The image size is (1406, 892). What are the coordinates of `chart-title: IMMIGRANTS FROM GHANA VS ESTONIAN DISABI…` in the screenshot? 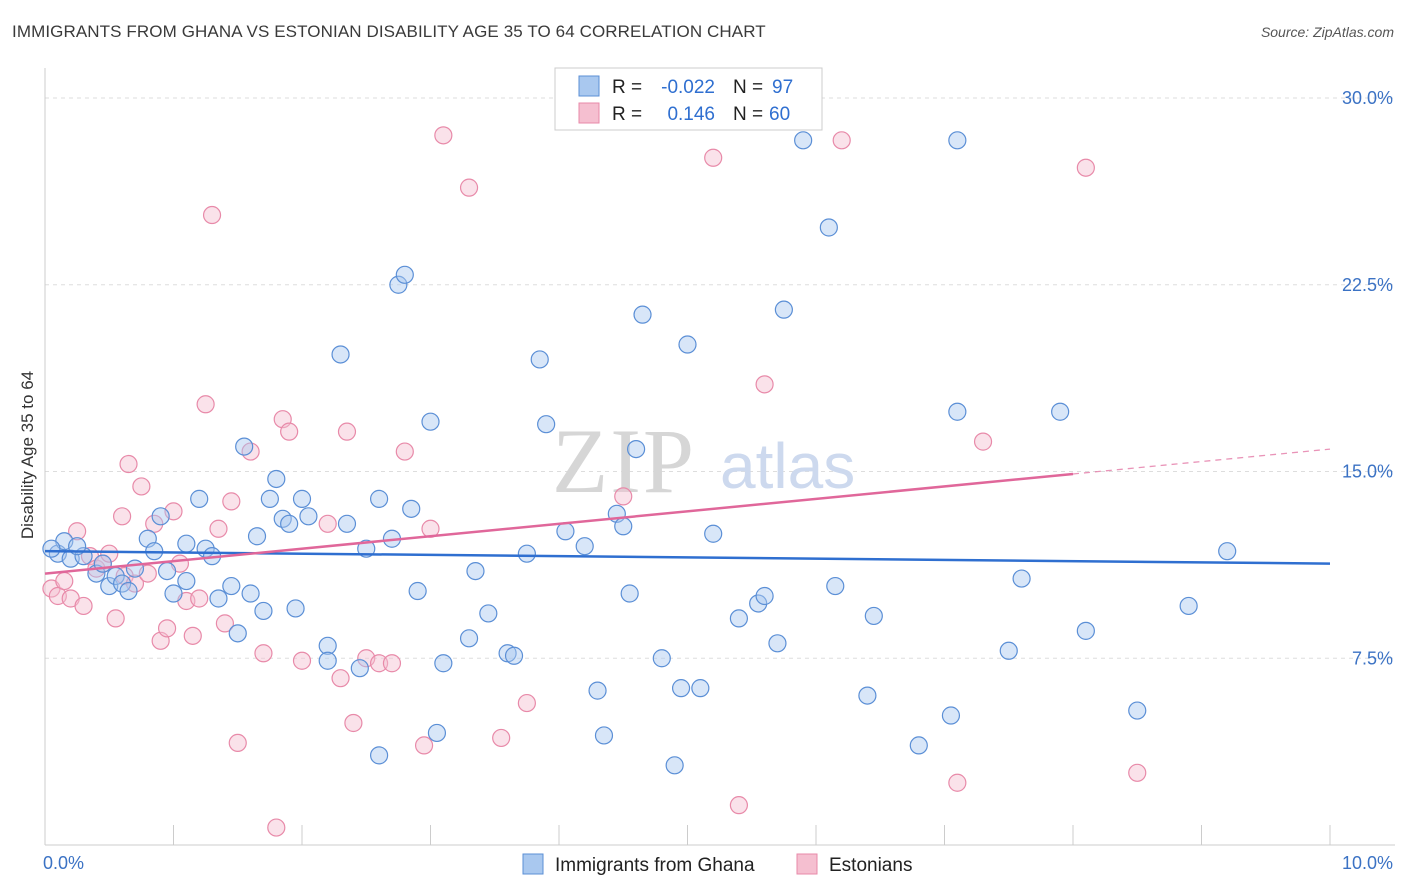 It's located at (389, 31).